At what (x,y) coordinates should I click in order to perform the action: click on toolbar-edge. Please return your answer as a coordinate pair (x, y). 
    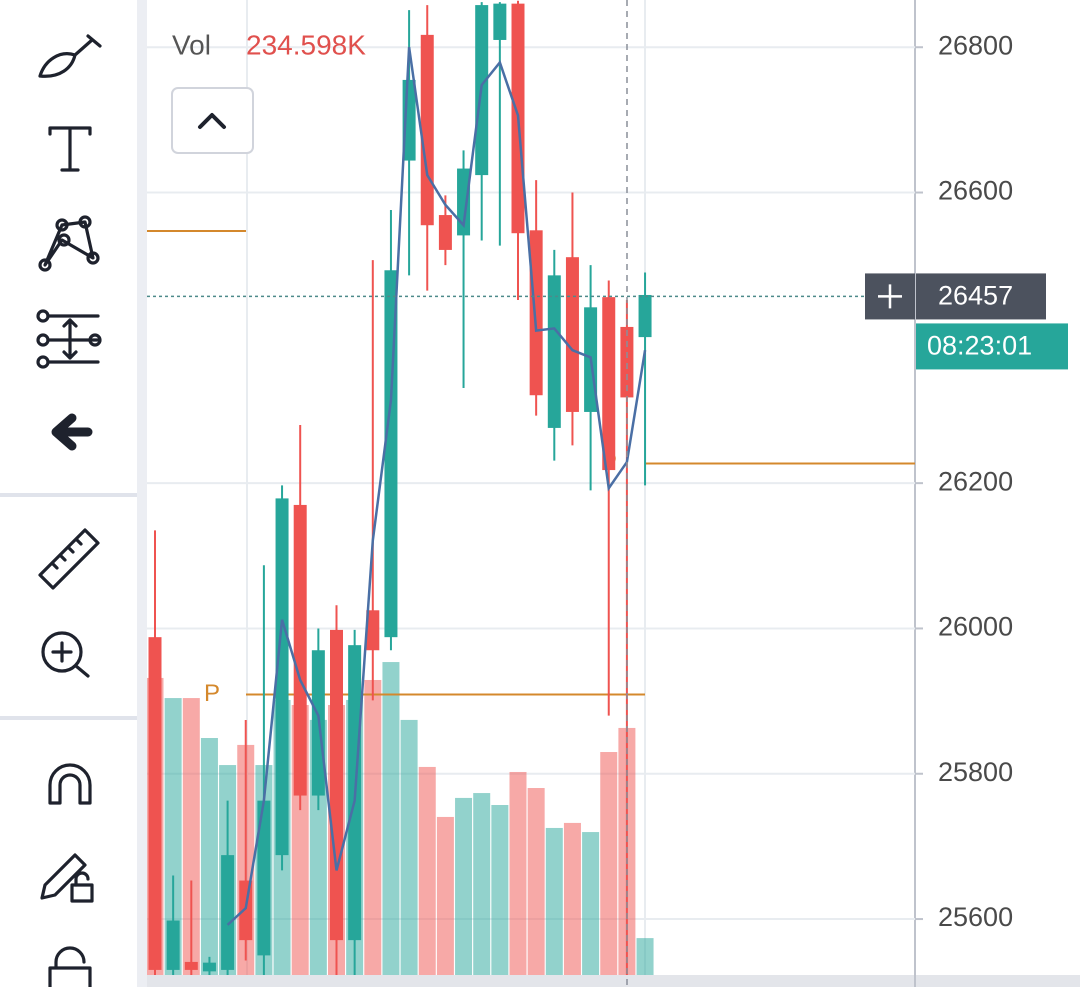
    Looking at the image, I should click on (142, 493).